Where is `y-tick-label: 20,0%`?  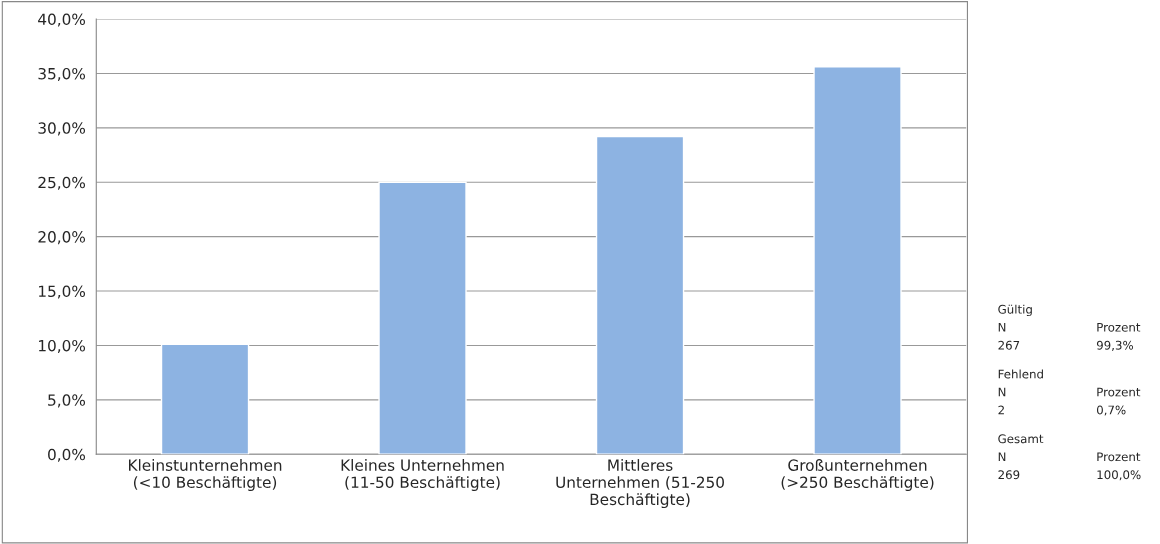 y-tick-label: 20,0% is located at coordinates (62, 238).